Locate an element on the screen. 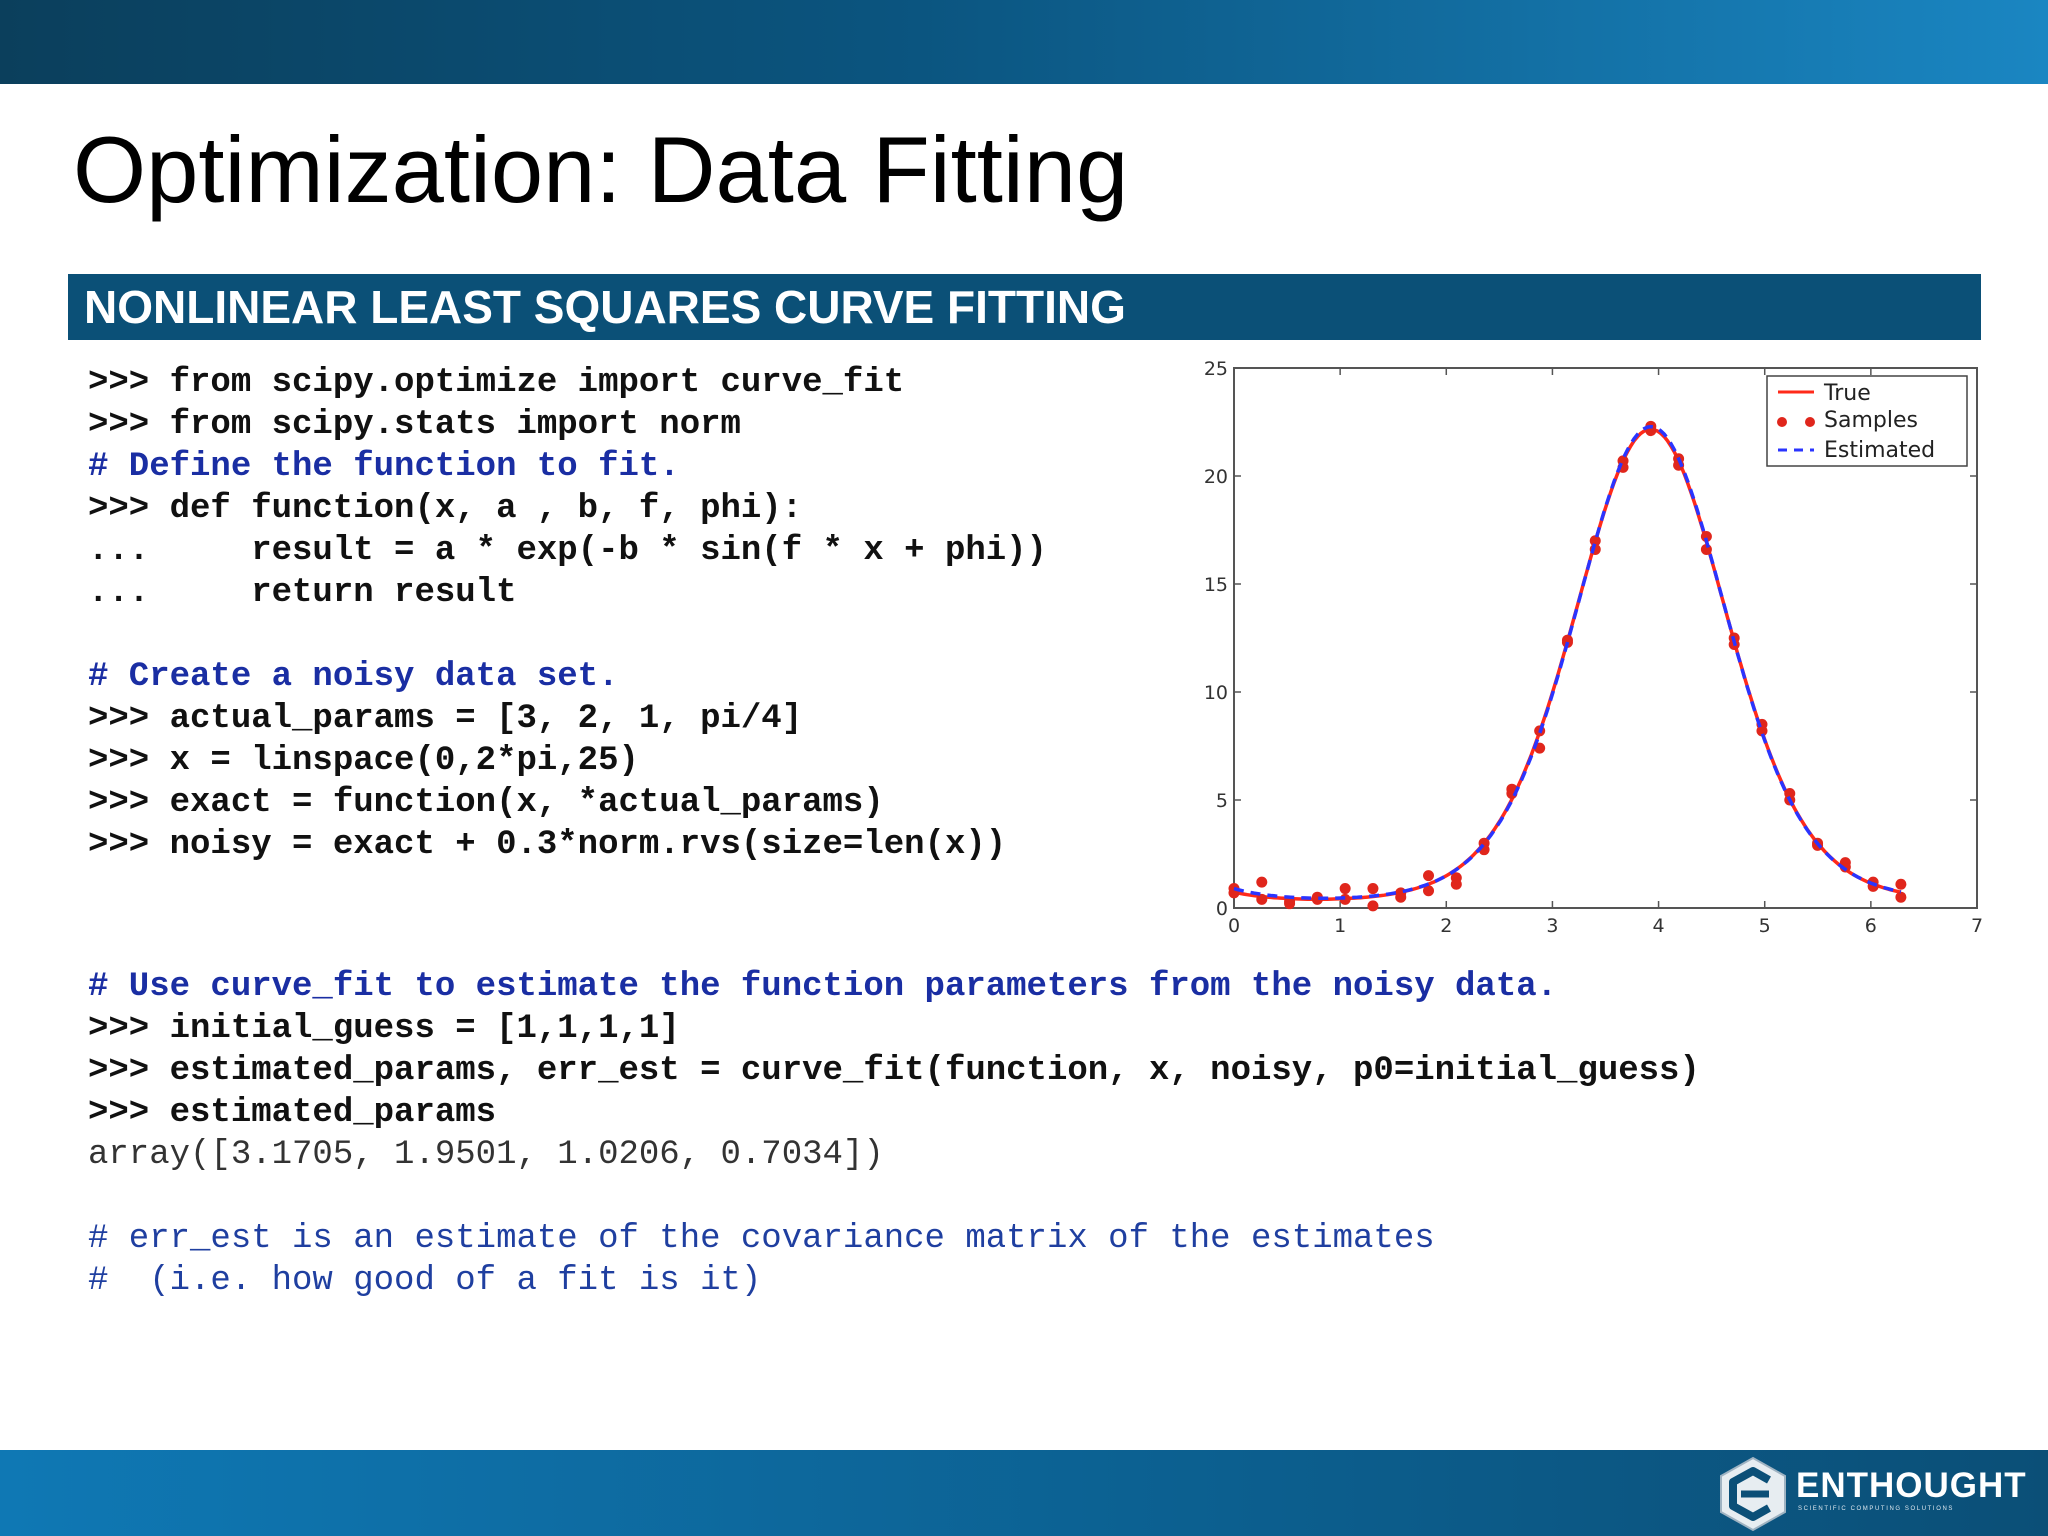 This screenshot has width=2048, height=1536. x-tick-label: 4 is located at coordinates (1659, 926).